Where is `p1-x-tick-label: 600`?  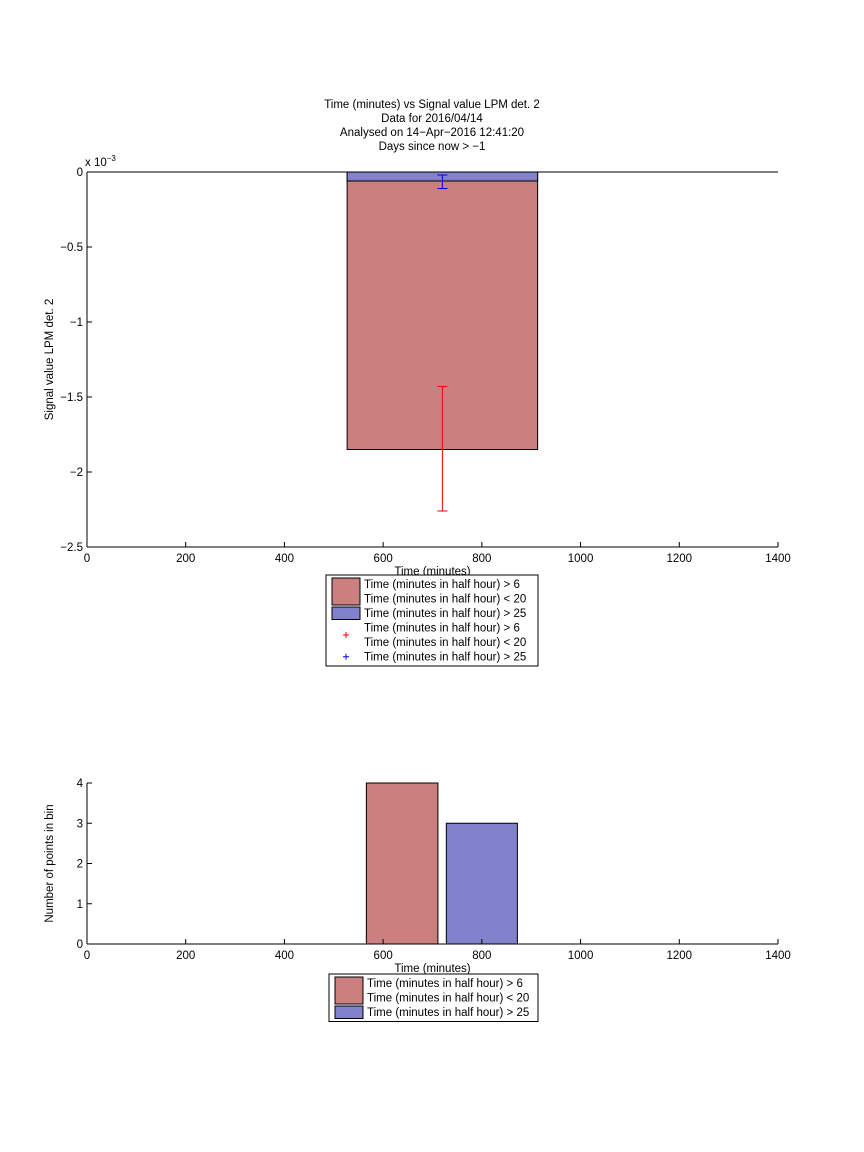
p1-x-tick-label: 600 is located at coordinates (383, 559).